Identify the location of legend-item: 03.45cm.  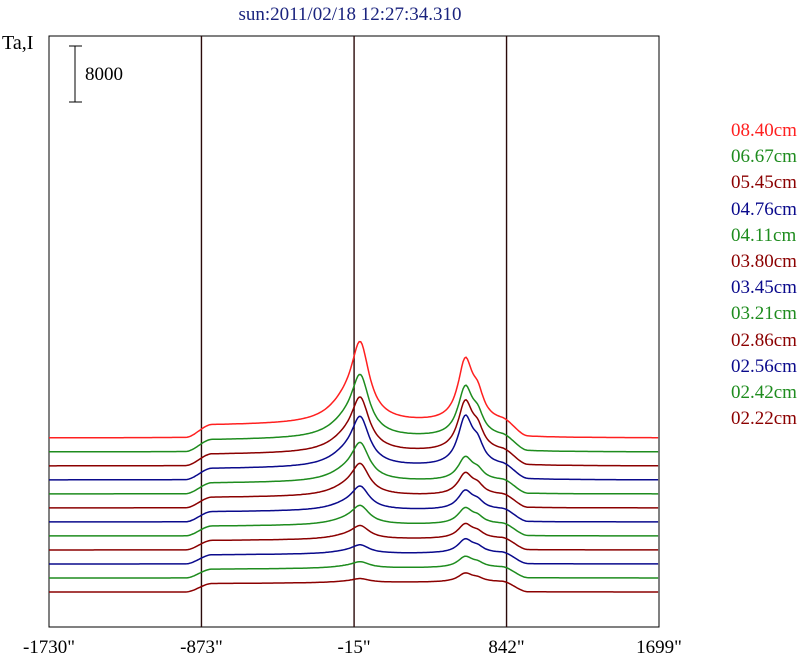
(764, 288).